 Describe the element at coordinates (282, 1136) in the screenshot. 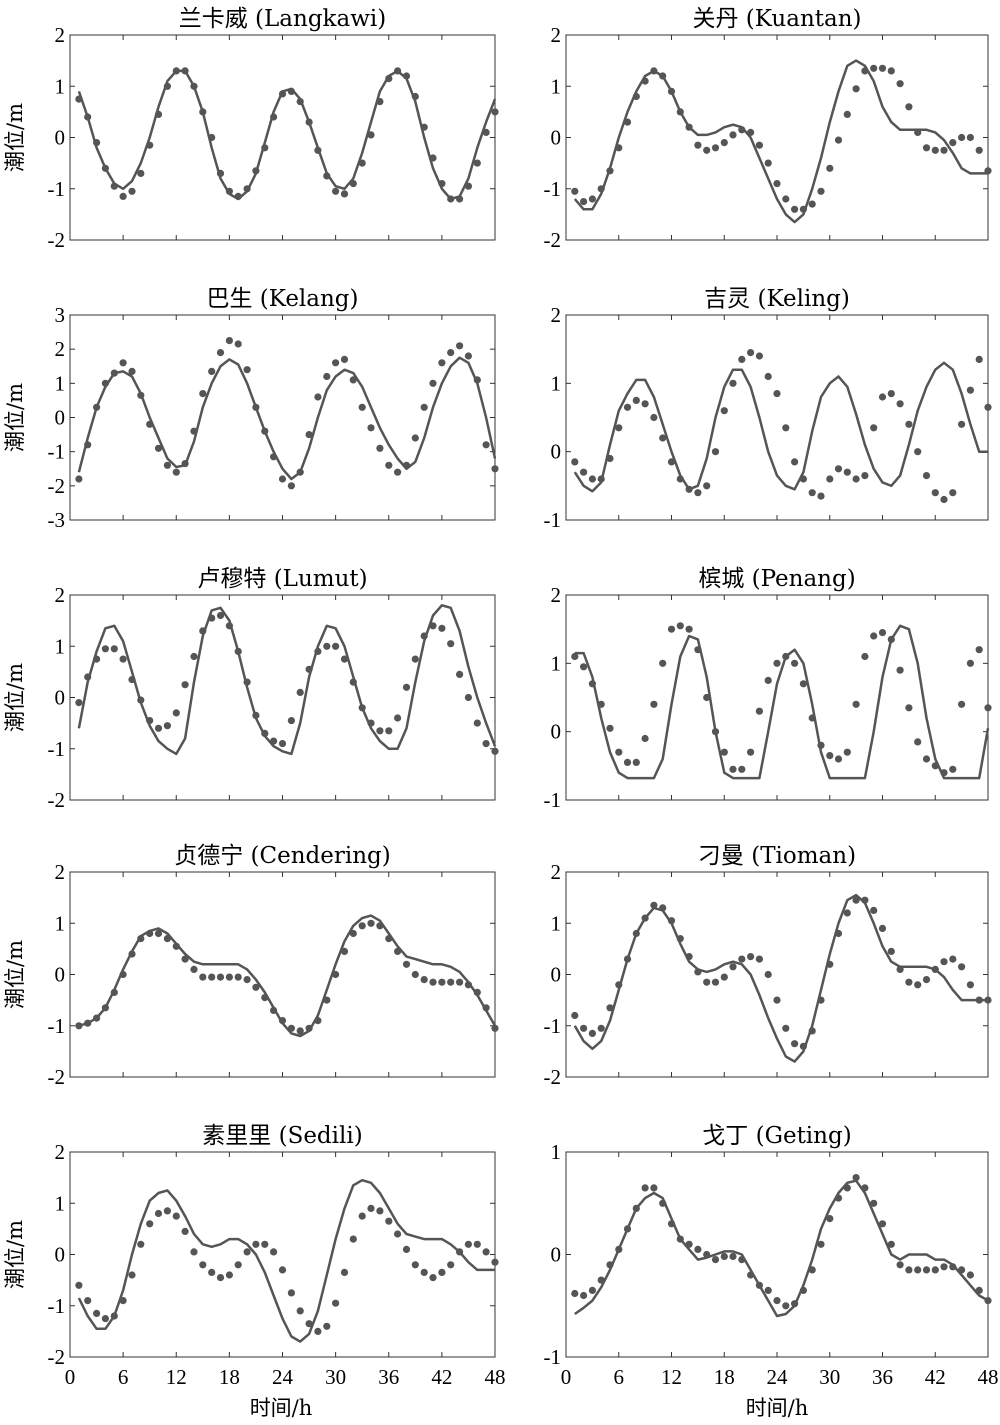

I see `panel-title: 素里里 (Sedili)` at that location.